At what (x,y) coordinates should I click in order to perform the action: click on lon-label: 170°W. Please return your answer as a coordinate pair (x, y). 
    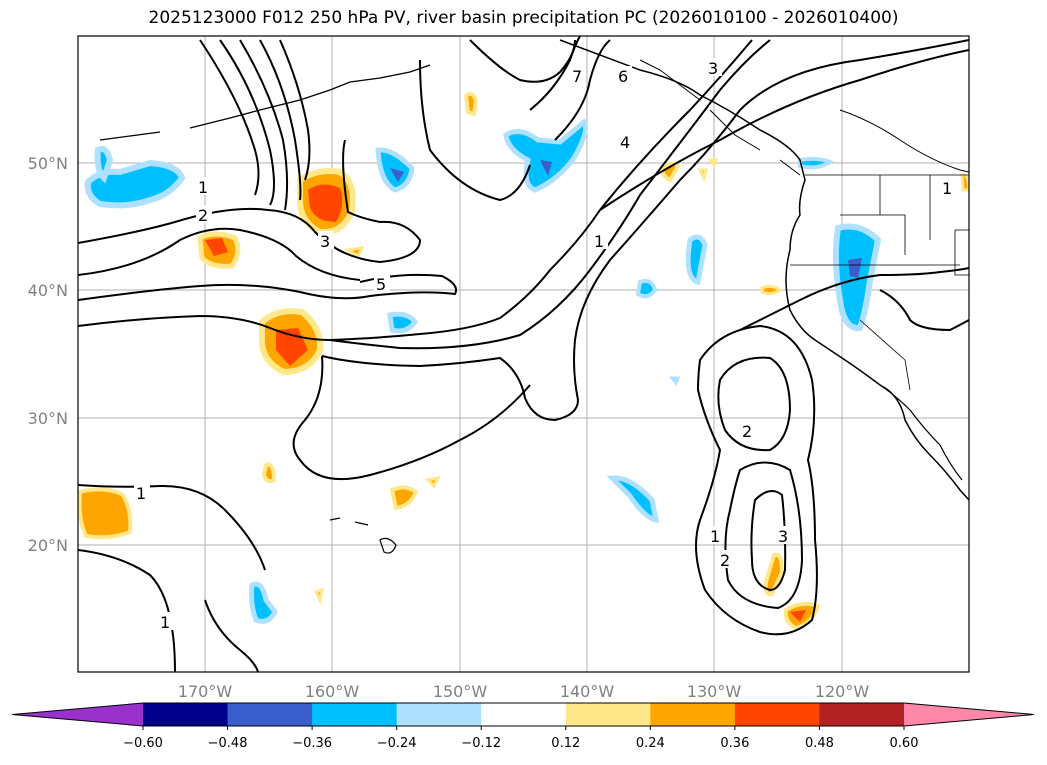
    Looking at the image, I should click on (205, 691).